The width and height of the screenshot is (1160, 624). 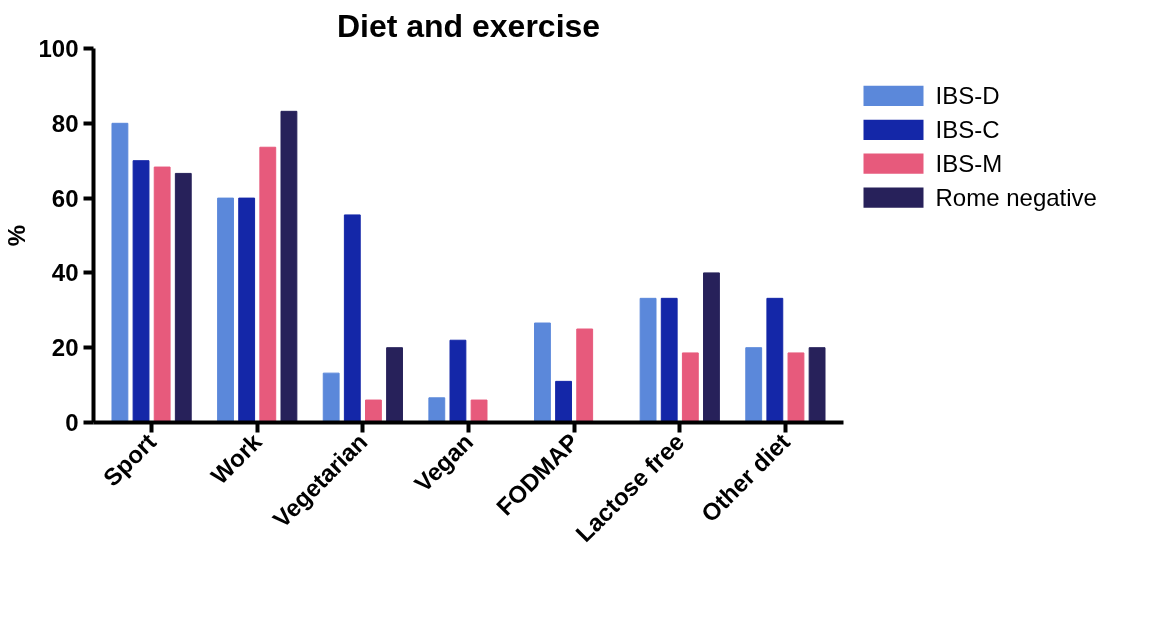 I want to click on y-tick-label: 0, so click(x=72, y=422).